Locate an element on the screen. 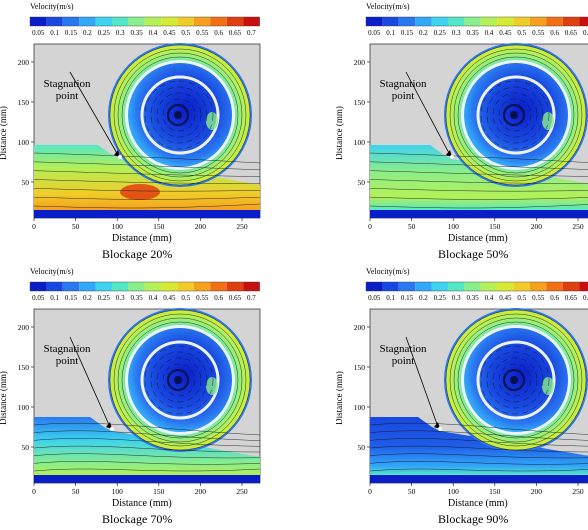 The height and width of the screenshot is (530, 588). panel-caption: Blockage 90% is located at coordinates (473, 519).